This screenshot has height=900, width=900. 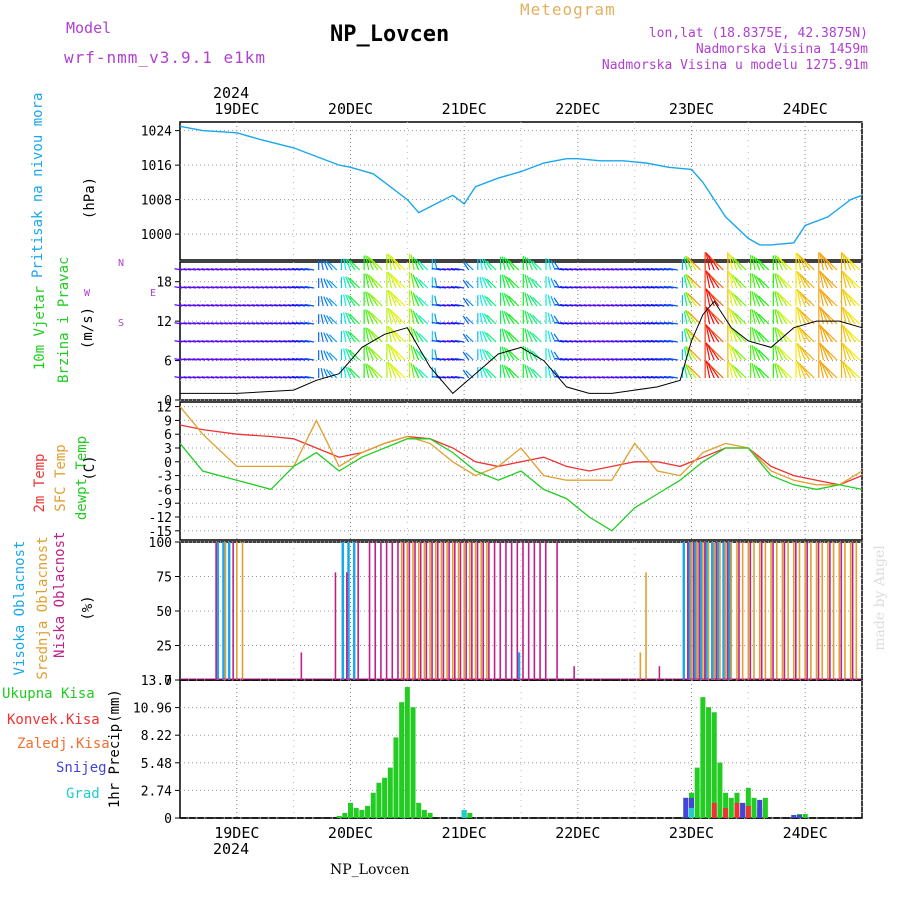 I want to click on year-top: 2024, so click(x=231, y=93).